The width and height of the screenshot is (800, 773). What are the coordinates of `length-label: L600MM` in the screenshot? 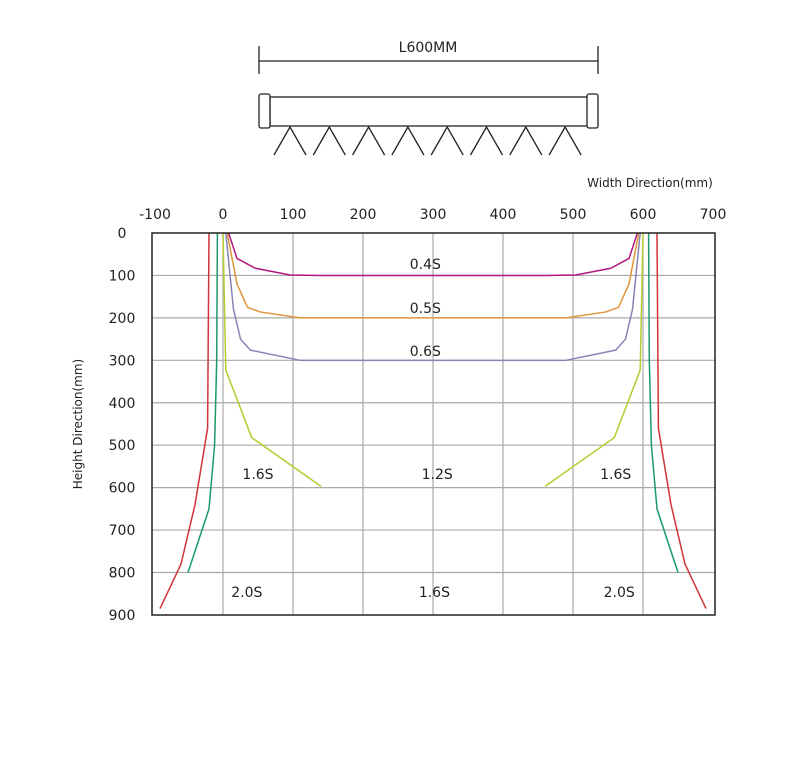 It's located at (428, 48).